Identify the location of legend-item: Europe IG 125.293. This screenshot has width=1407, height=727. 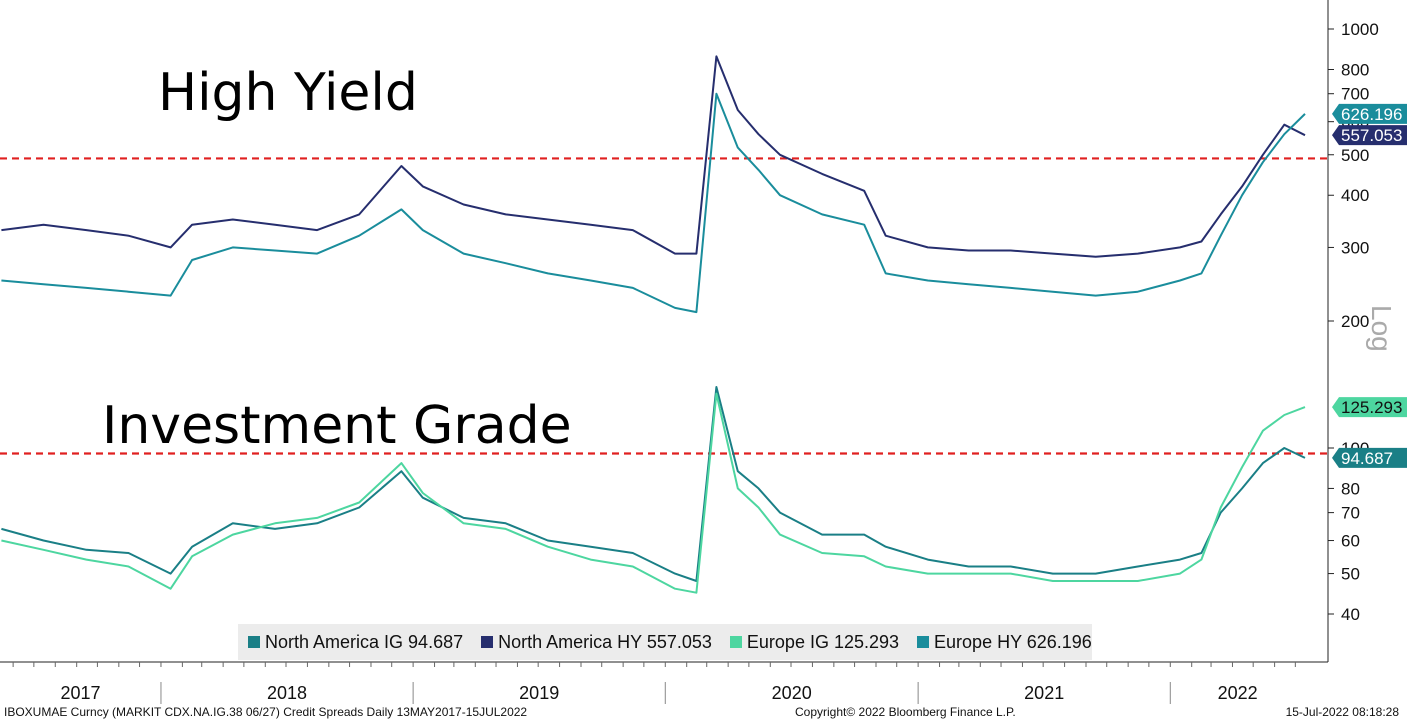
(814, 642).